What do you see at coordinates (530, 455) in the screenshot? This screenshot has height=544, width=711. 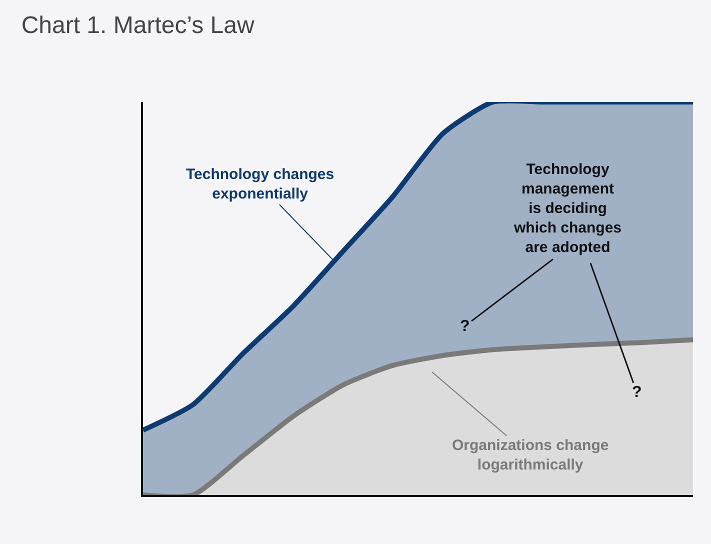 I see `series-label: Organizations change logarithmically` at bounding box center [530, 455].